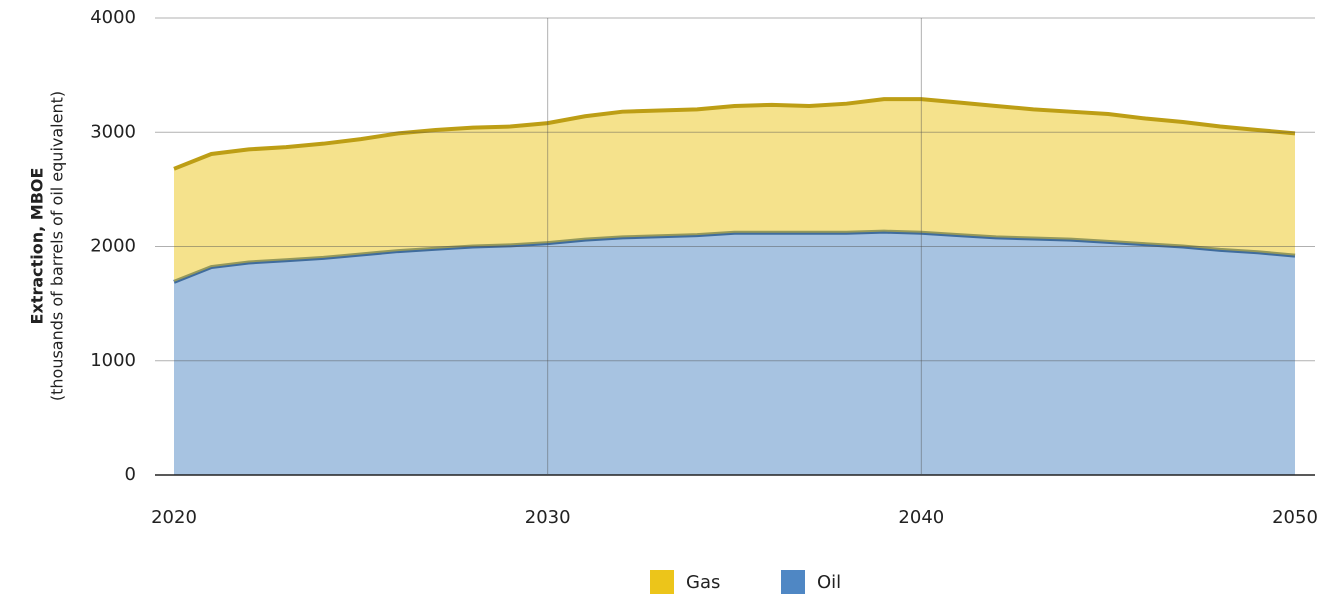 The width and height of the screenshot is (1332, 598). What do you see at coordinates (734, 134) in the screenshot?
I see `area-line` at bounding box center [734, 134].